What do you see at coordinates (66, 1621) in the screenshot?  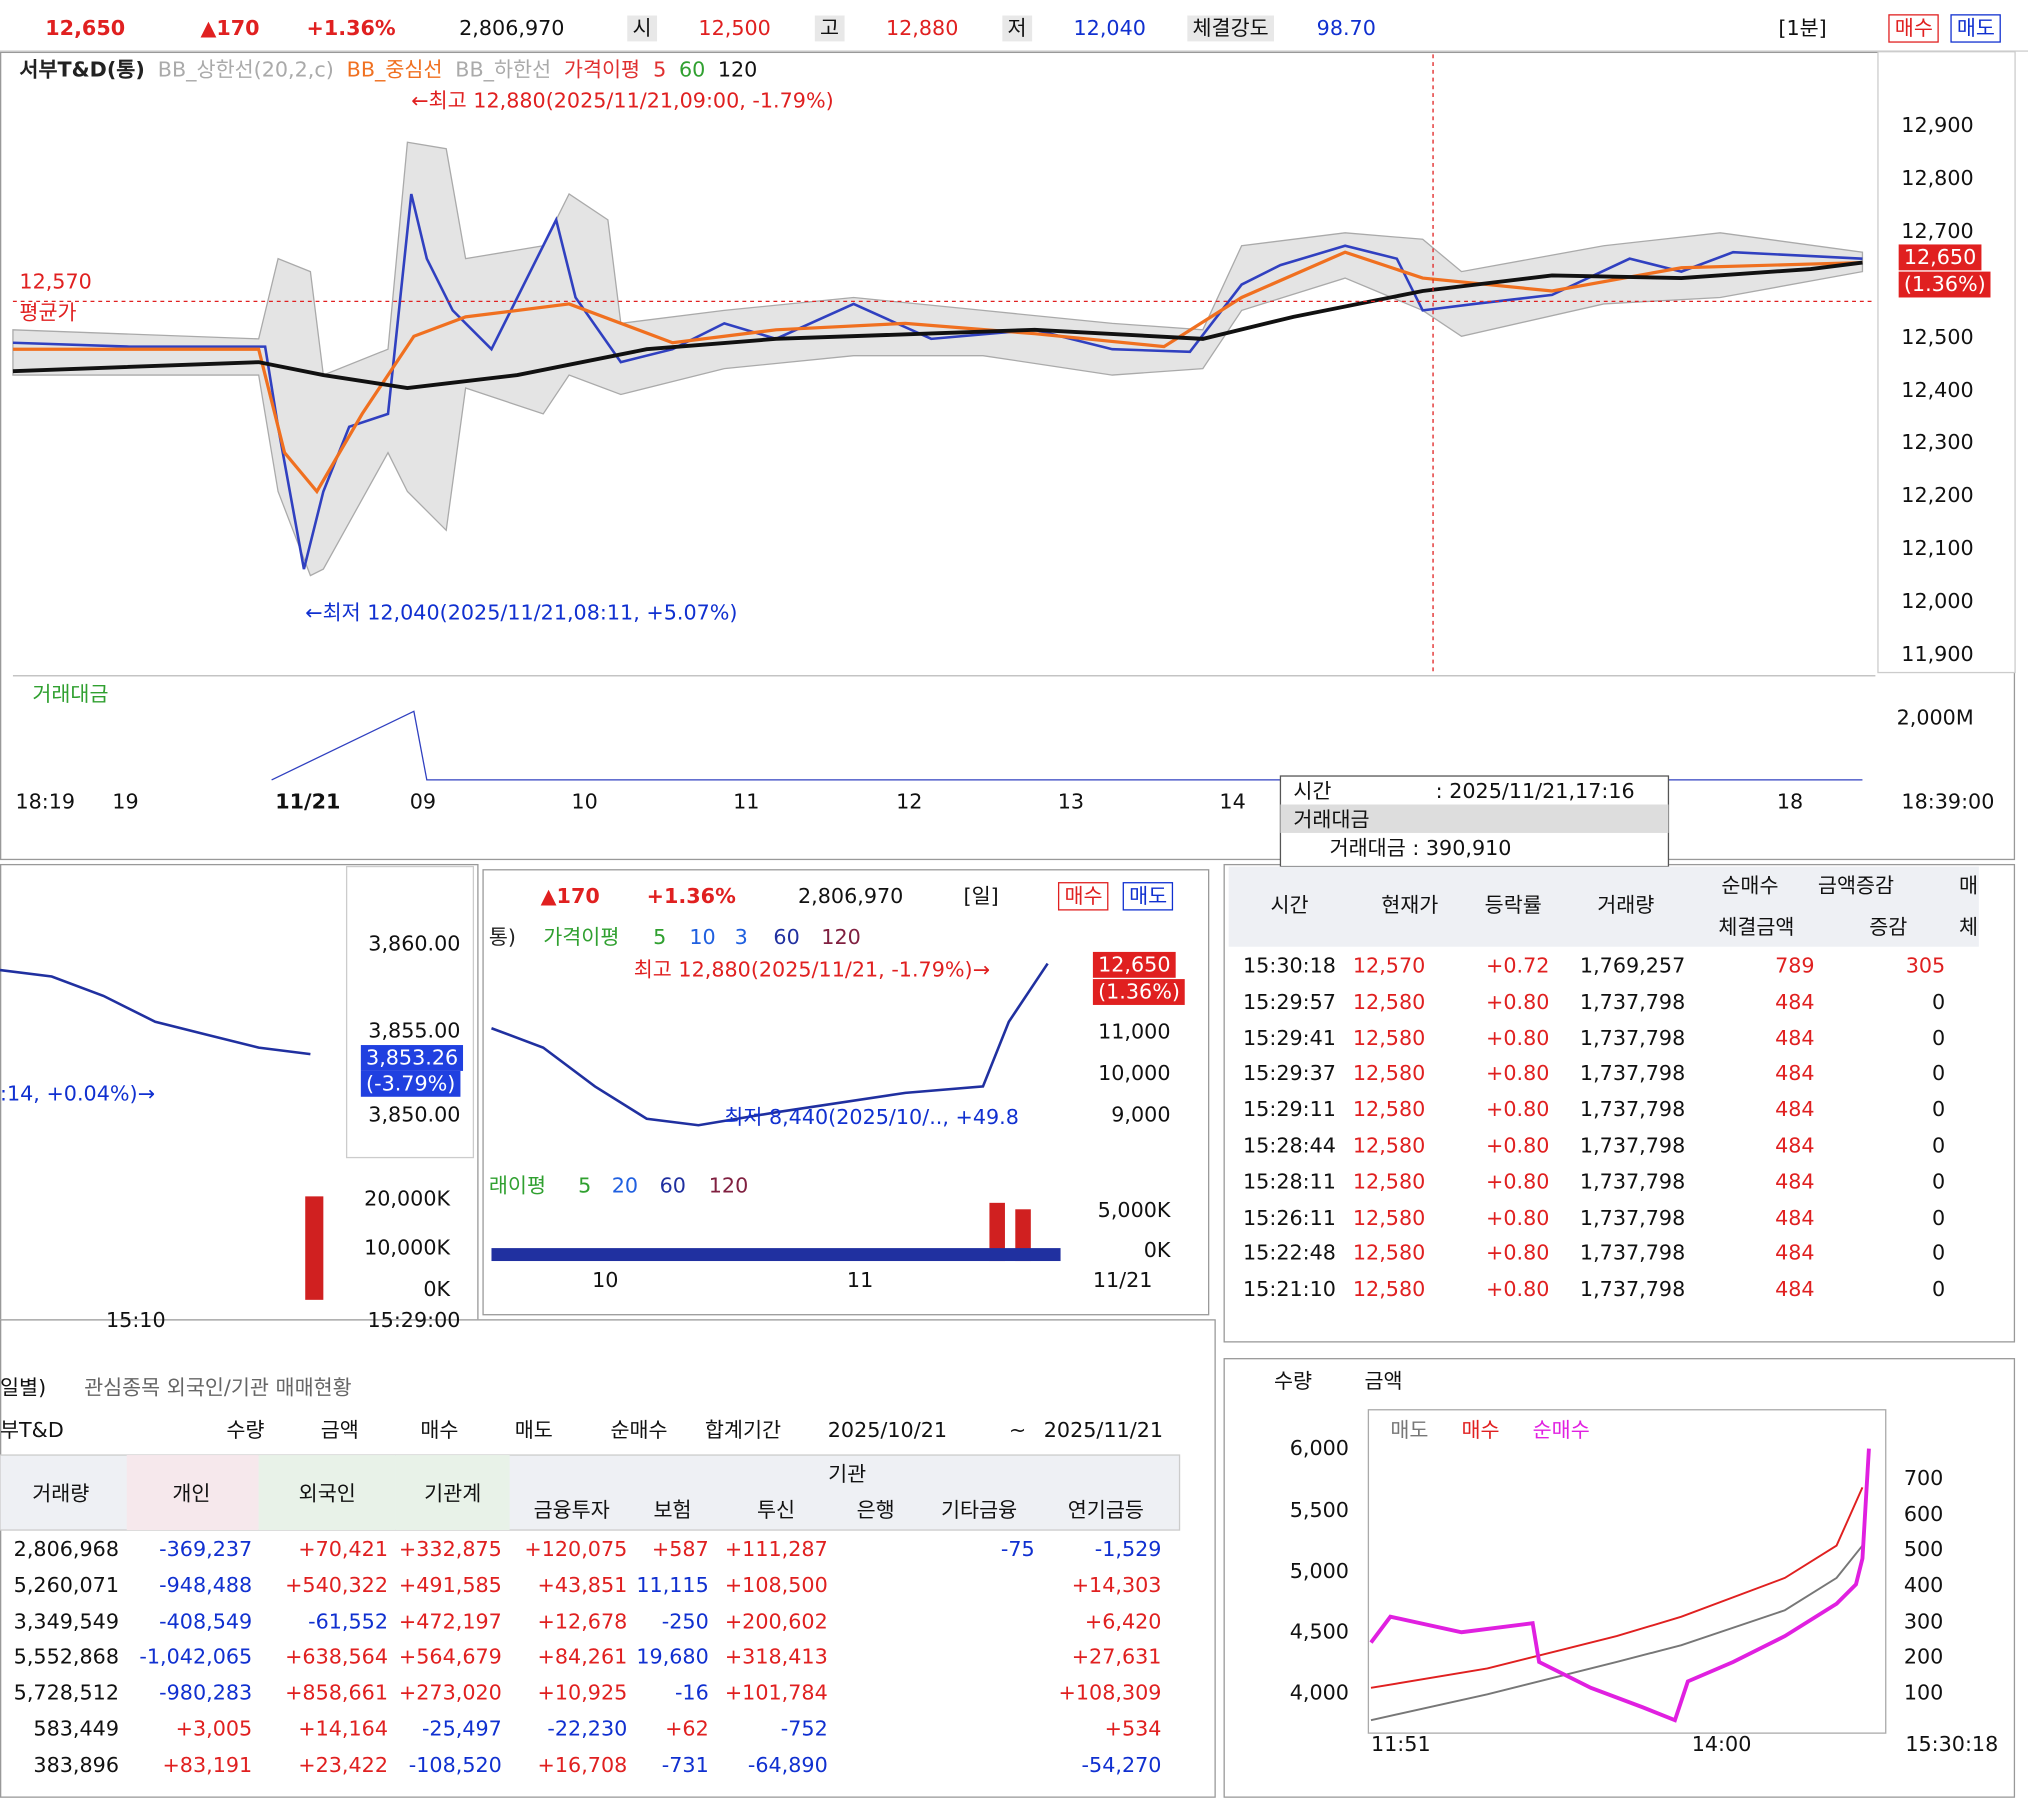 I see `cell: 3,349,549` at bounding box center [66, 1621].